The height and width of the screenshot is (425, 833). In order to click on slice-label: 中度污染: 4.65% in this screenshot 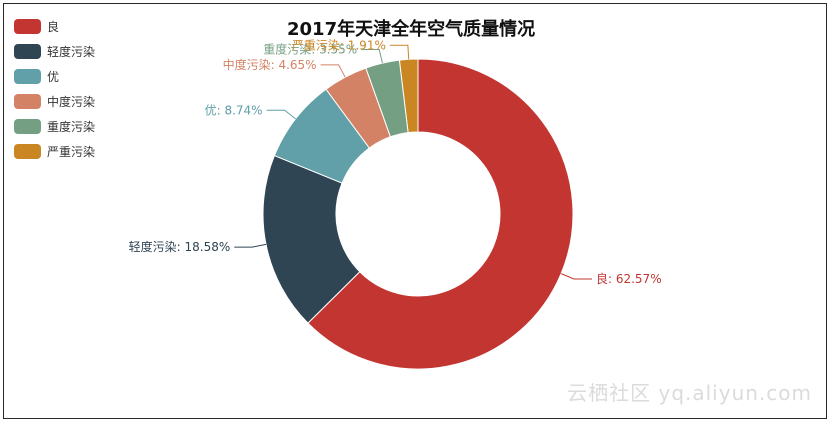, I will do `click(270, 64)`.